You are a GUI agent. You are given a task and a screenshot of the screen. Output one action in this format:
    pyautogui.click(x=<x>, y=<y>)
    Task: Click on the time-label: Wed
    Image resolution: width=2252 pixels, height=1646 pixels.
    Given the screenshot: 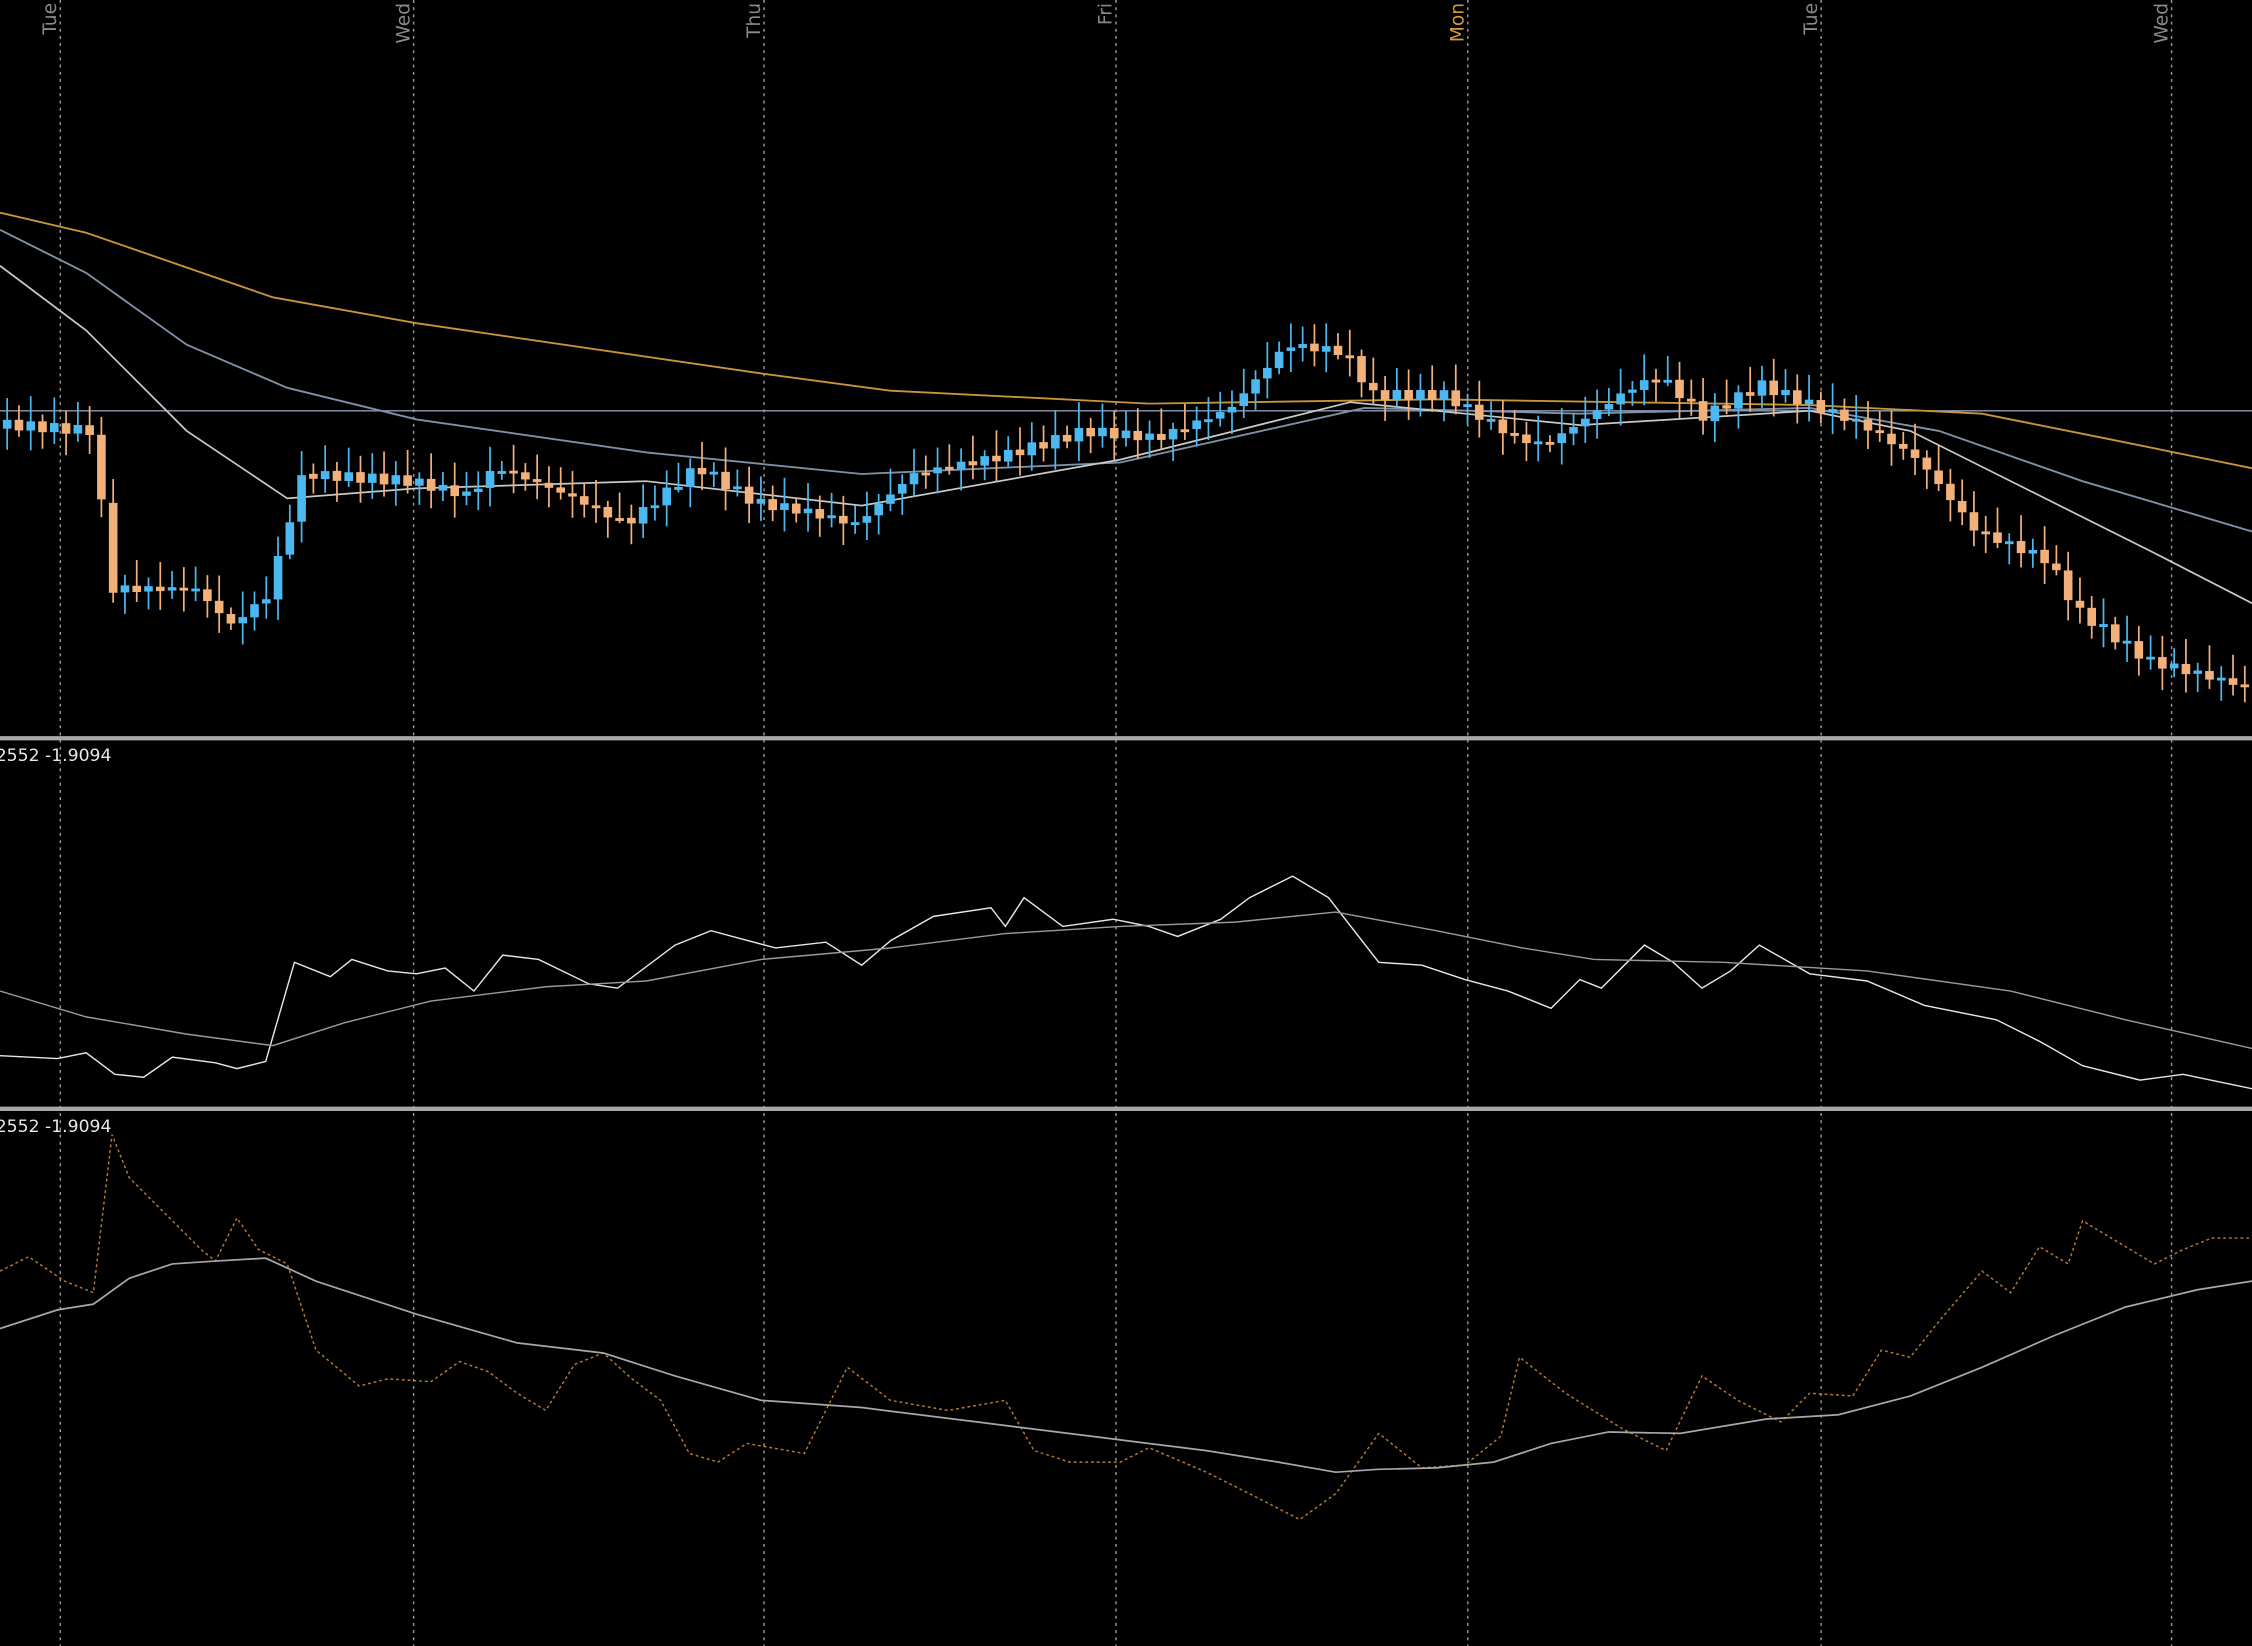 What is the action you would take?
    pyautogui.click(x=2161, y=23)
    